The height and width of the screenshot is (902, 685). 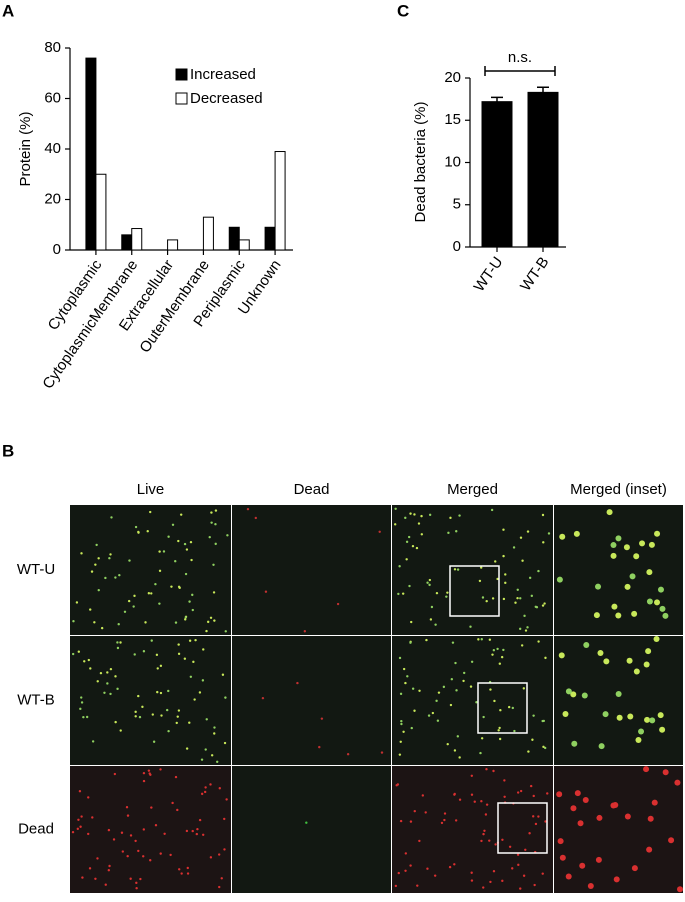 I want to click on row-label: Dead, so click(x=36, y=828).